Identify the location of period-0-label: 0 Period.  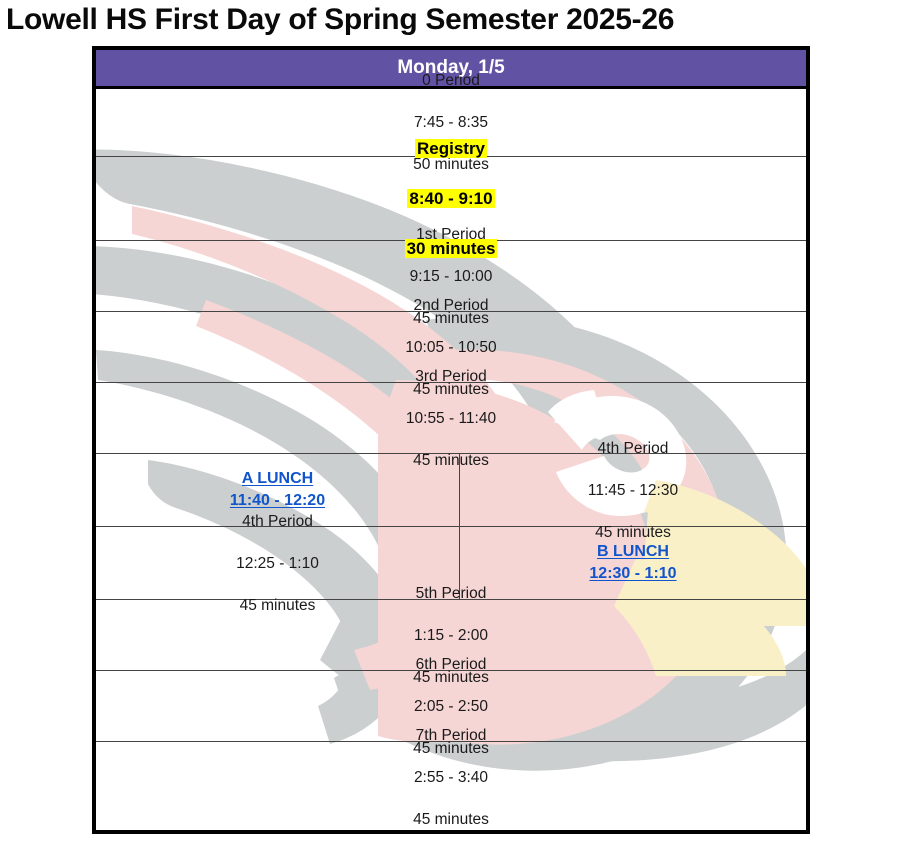
(451, 80).